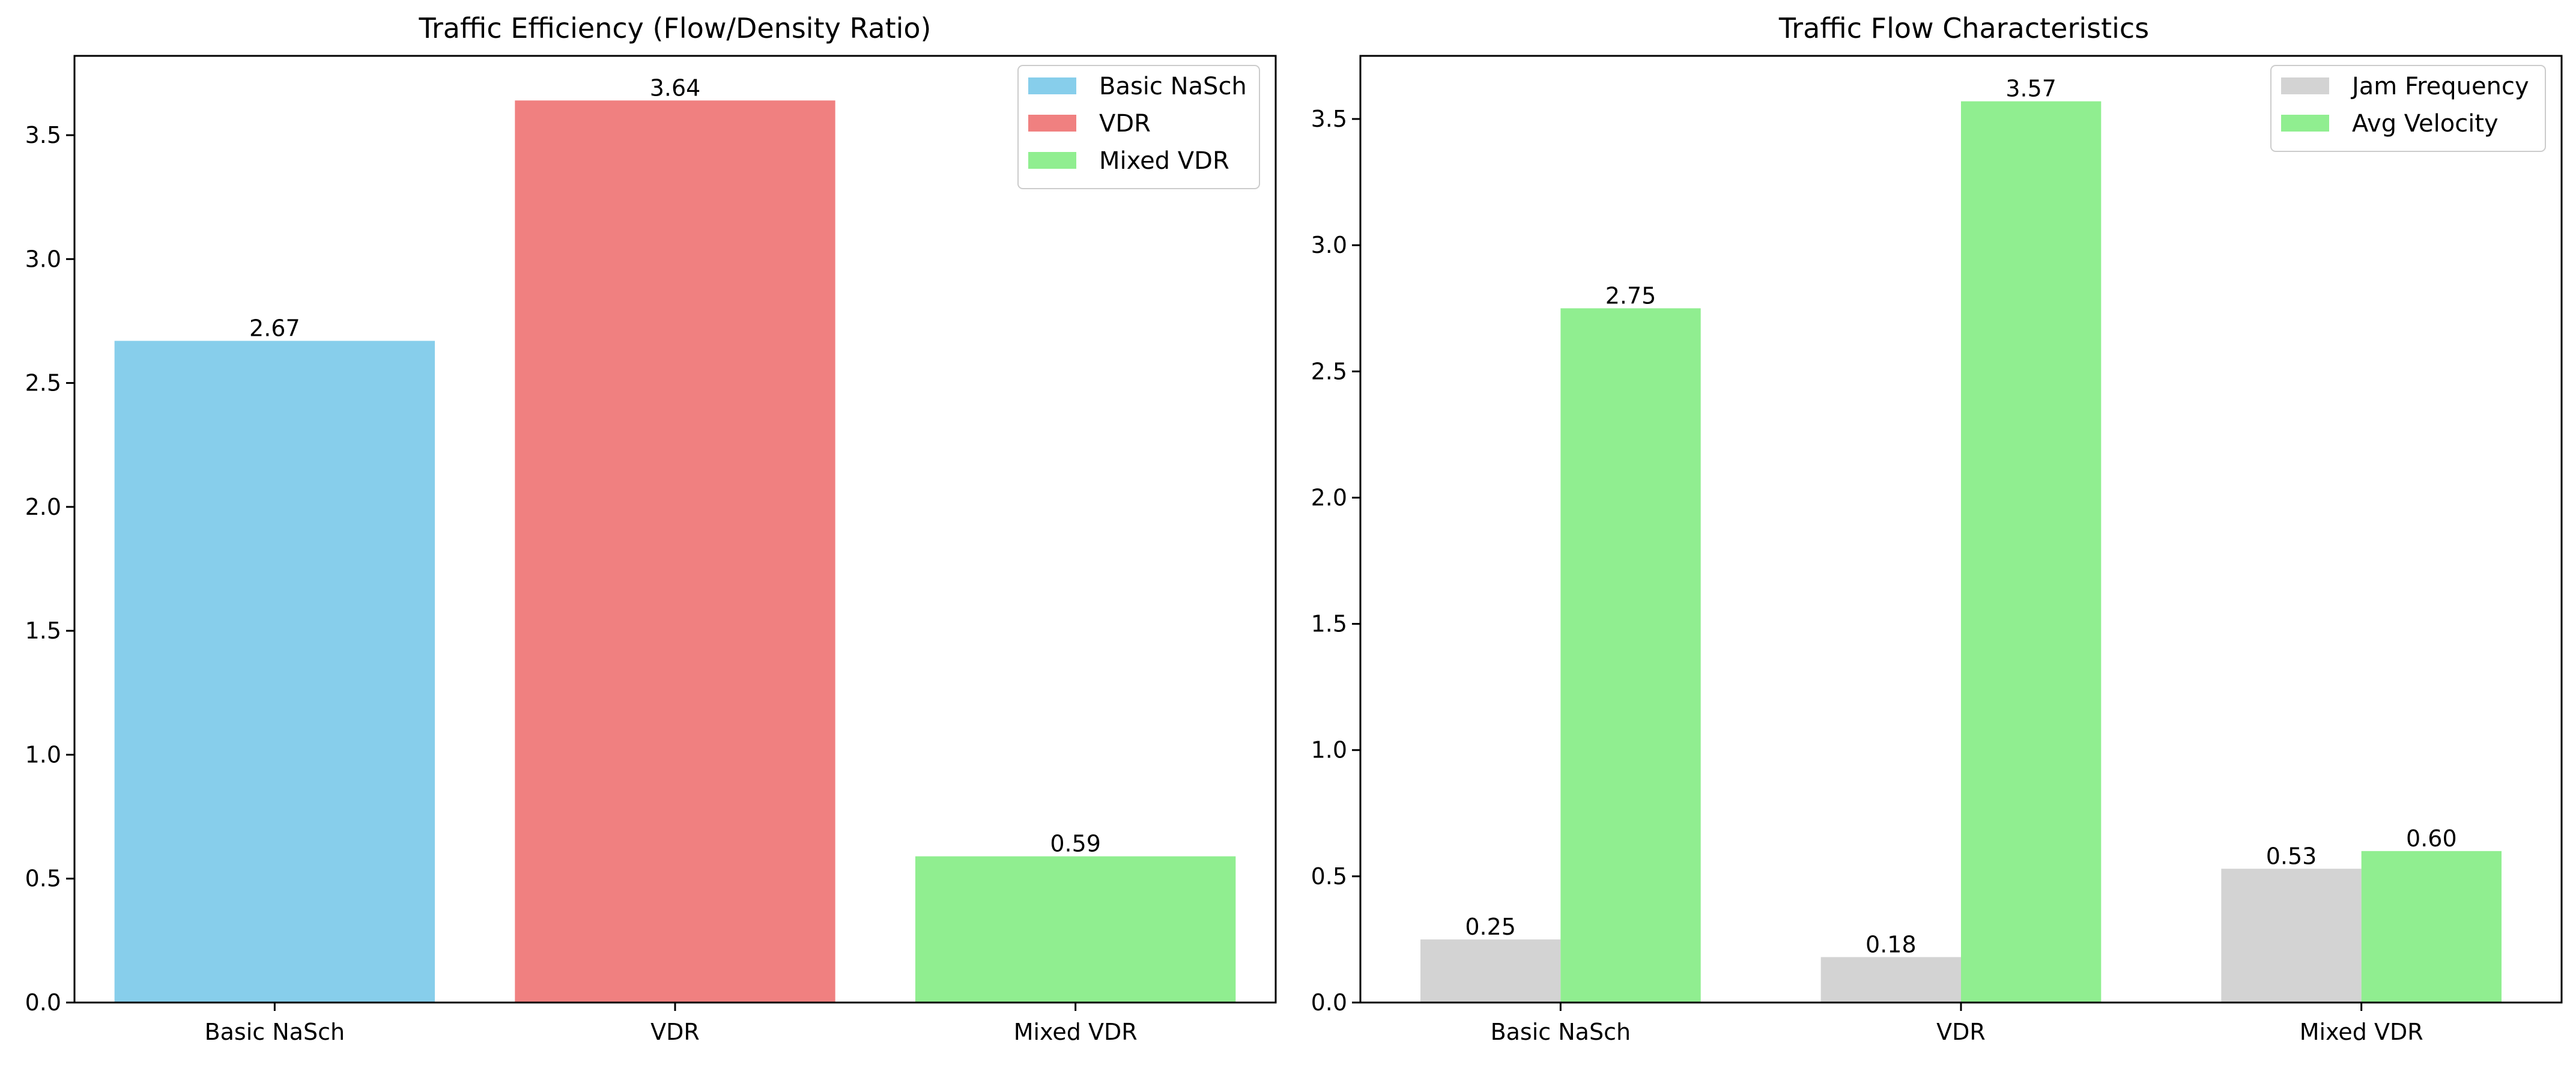  I want to click on legend: Basic NaSch VDR Mixed VDR, so click(1138, 127).